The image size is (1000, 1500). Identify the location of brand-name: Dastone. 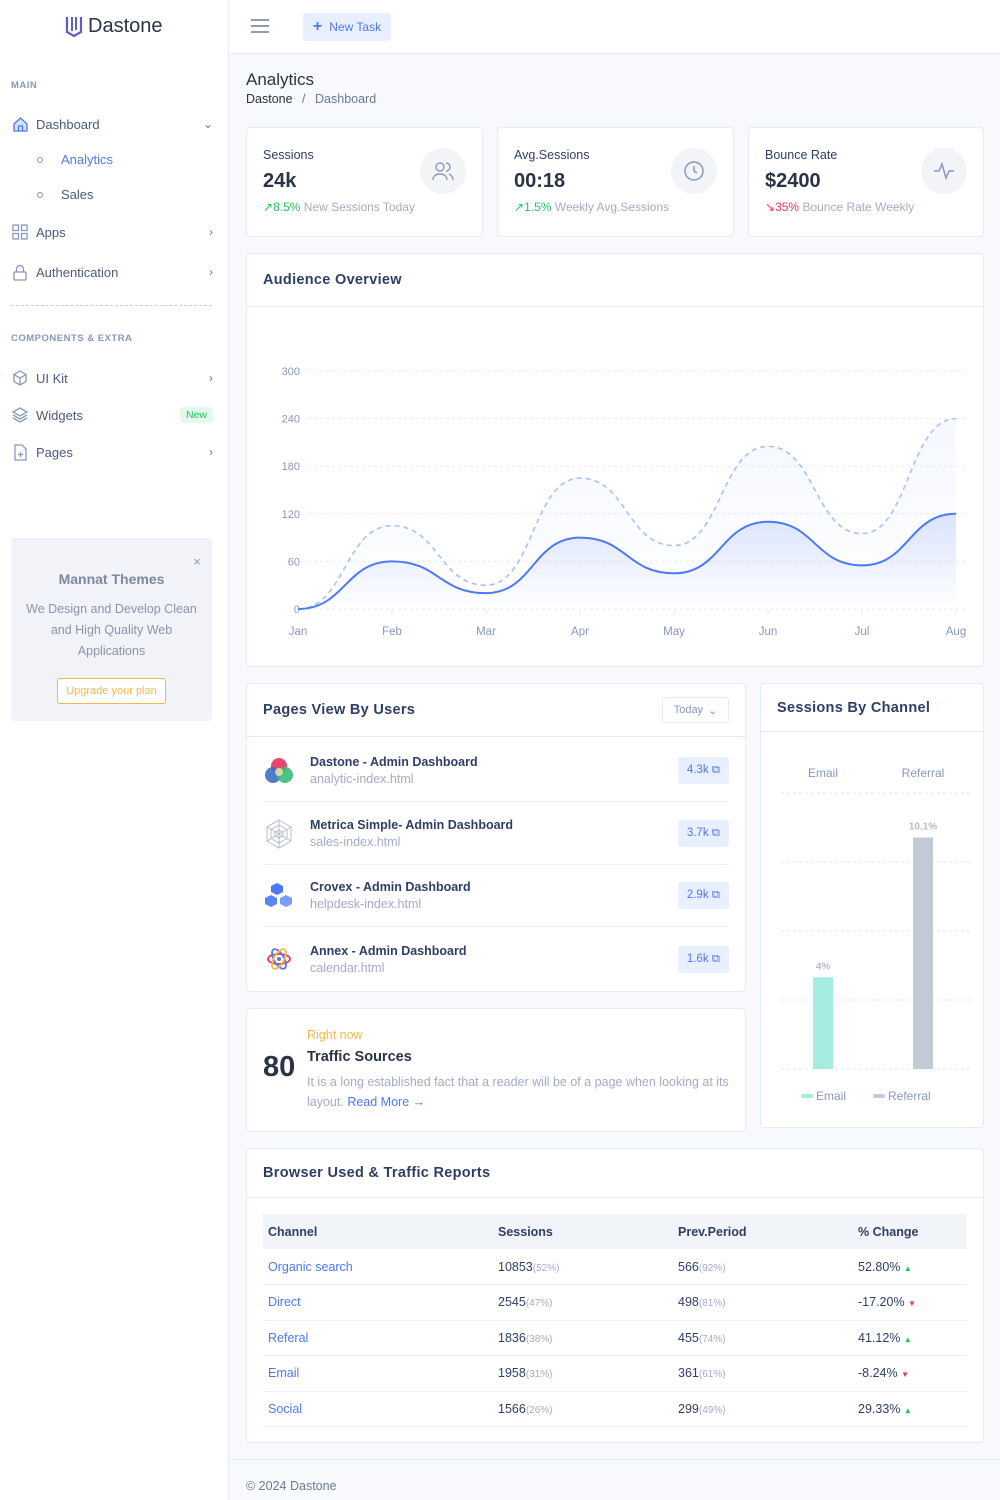
(125, 25).